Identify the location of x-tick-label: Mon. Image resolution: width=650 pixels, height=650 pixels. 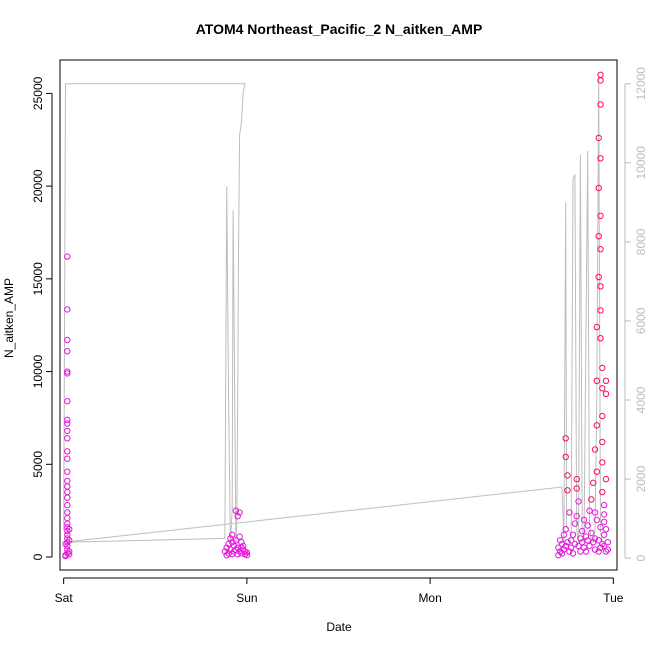
(429, 598).